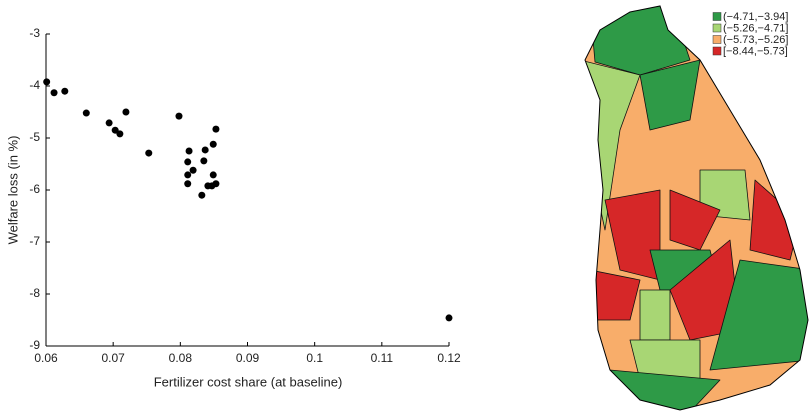 The width and height of the screenshot is (811, 412). What do you see at coordinates (755, 51) in the screenshot?
I see `legend-label: [−8.44,−5.73]` at bounding box center [755, 51].